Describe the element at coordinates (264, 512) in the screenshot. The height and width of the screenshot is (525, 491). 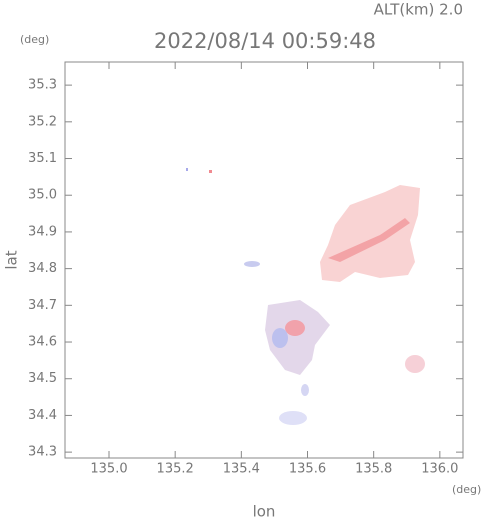
I see `x-axis-label: lon` at that location.